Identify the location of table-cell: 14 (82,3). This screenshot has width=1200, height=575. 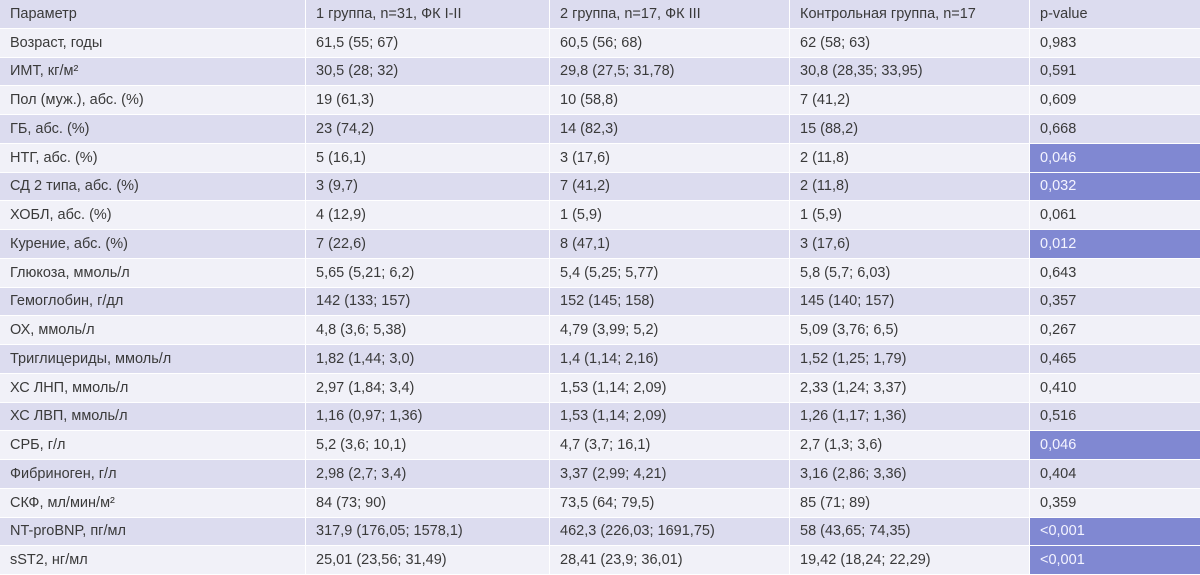
(670, 129).